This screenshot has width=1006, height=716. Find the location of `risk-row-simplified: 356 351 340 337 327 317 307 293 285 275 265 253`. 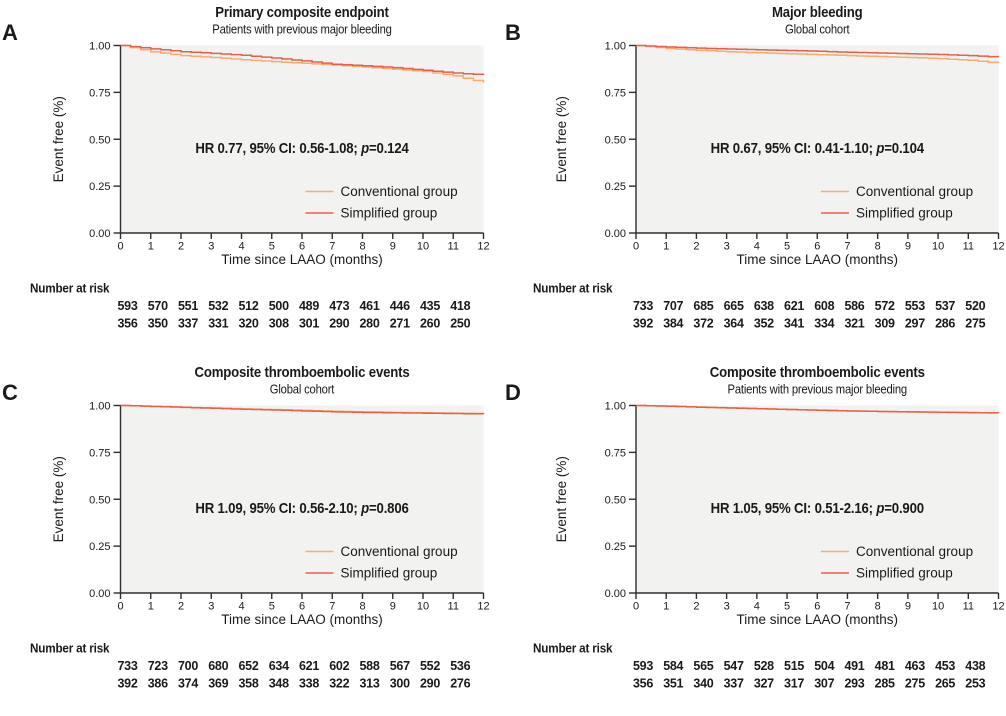

risk-row-simplified: 356 351 340 337 327 317 307 293 285 275 265 253 is located at coordinates (809, 684).